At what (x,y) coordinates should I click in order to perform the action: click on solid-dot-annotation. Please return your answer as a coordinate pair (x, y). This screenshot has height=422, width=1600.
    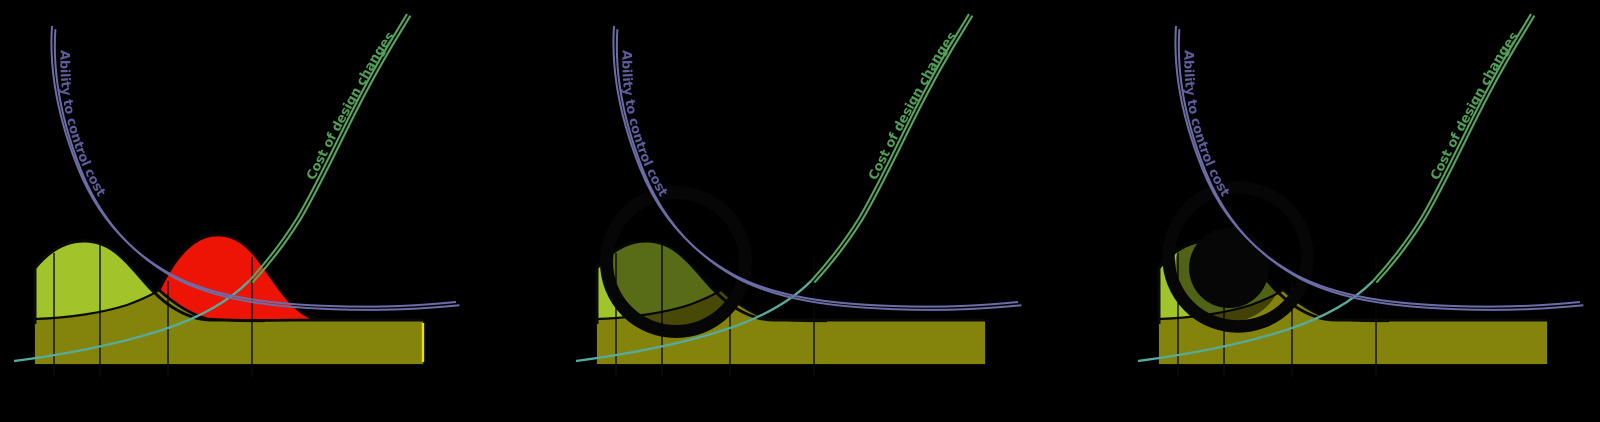
    Looking at the image, I should click on (1229, 268).